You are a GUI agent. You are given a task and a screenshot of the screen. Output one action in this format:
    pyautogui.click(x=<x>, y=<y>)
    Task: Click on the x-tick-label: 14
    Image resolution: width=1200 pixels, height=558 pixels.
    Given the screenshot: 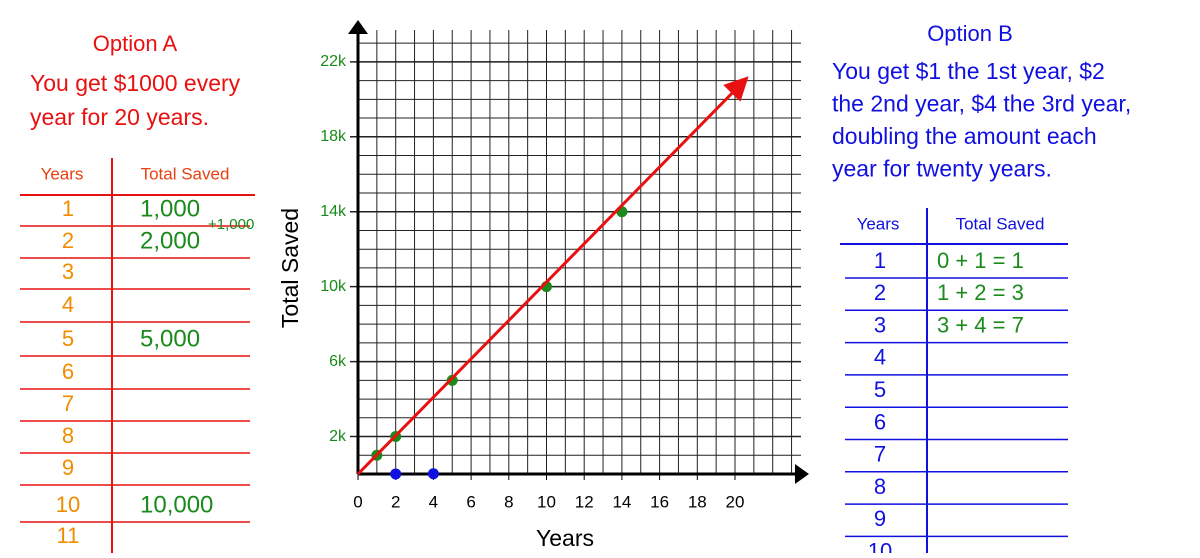 What is the action you would take?
    pyautogui.click(x=621, y=501)
    